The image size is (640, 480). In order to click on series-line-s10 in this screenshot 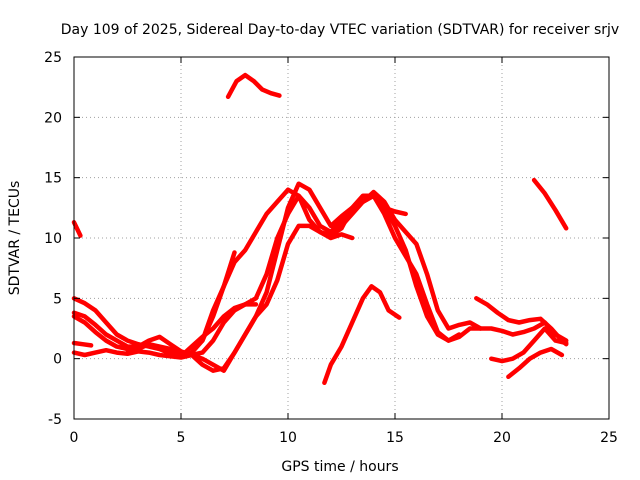, I will do `click(362, 335)`.